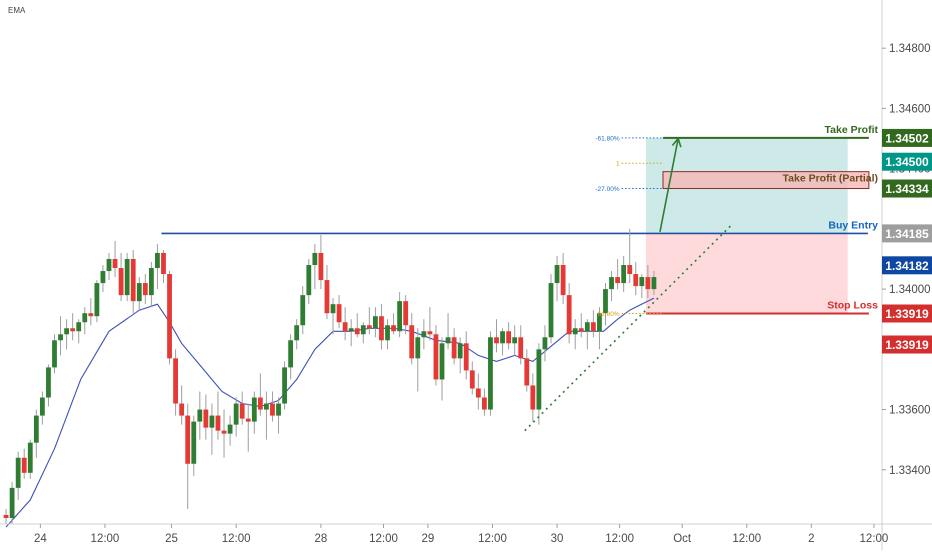 Image resolution: width=932 pixels, height=555 pixels. I want to click on x-tick-label: 25, so click(171, 539).